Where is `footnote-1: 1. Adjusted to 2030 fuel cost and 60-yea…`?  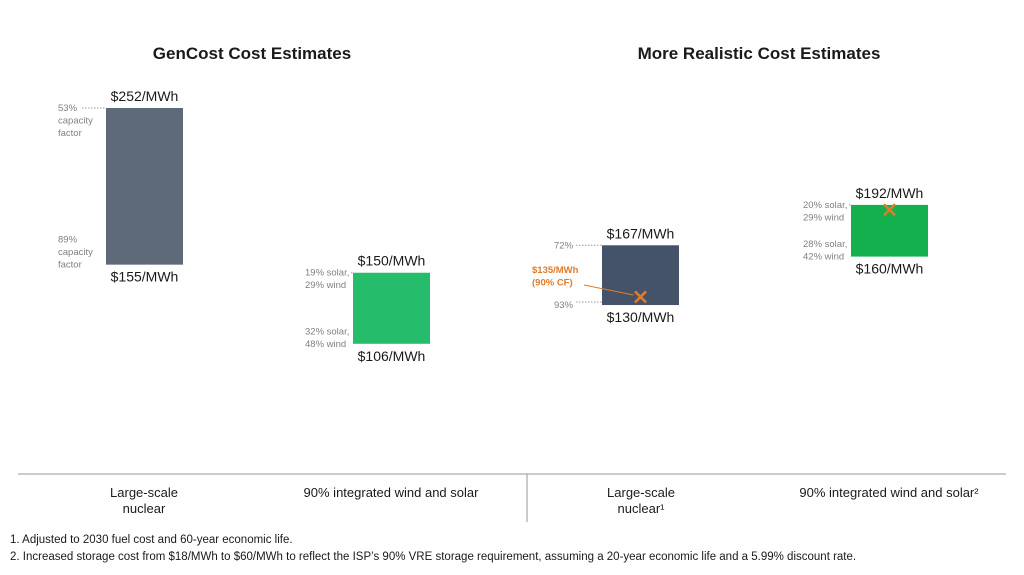
footnote-1: 1. Adjusted to 2030 fuel cost and 60-yea… is located at coordinates (151, 540).